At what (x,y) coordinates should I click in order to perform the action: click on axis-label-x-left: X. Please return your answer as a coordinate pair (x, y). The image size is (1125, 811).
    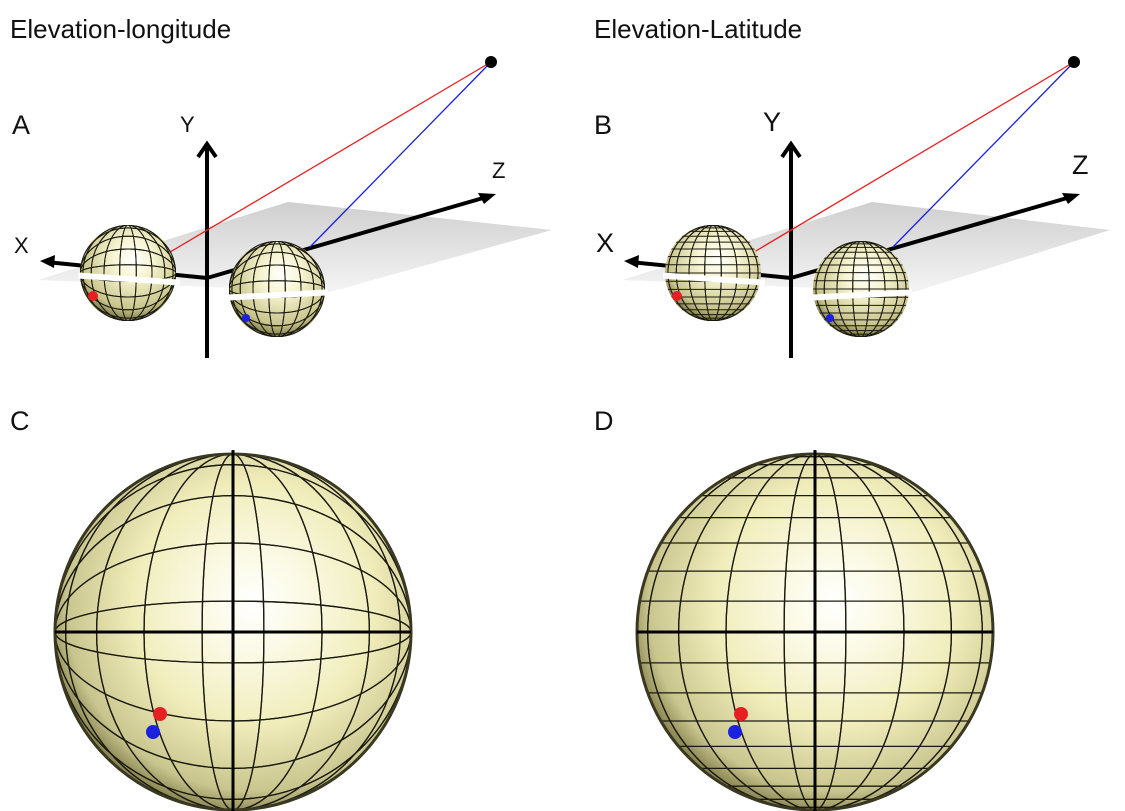
    Looking at the image, I should click on (21, 245).